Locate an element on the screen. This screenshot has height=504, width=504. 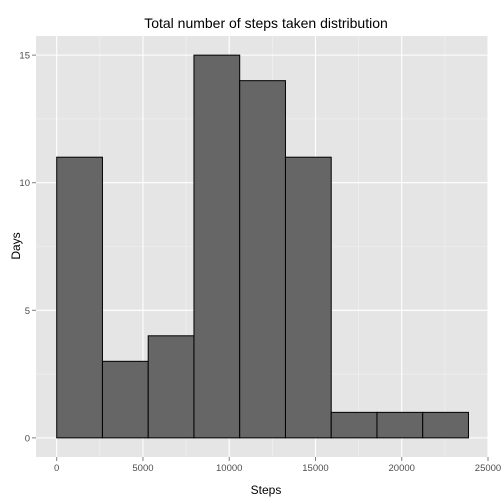
chart-title: Total number of steps taken distribution is located at coordinates (266, 23).